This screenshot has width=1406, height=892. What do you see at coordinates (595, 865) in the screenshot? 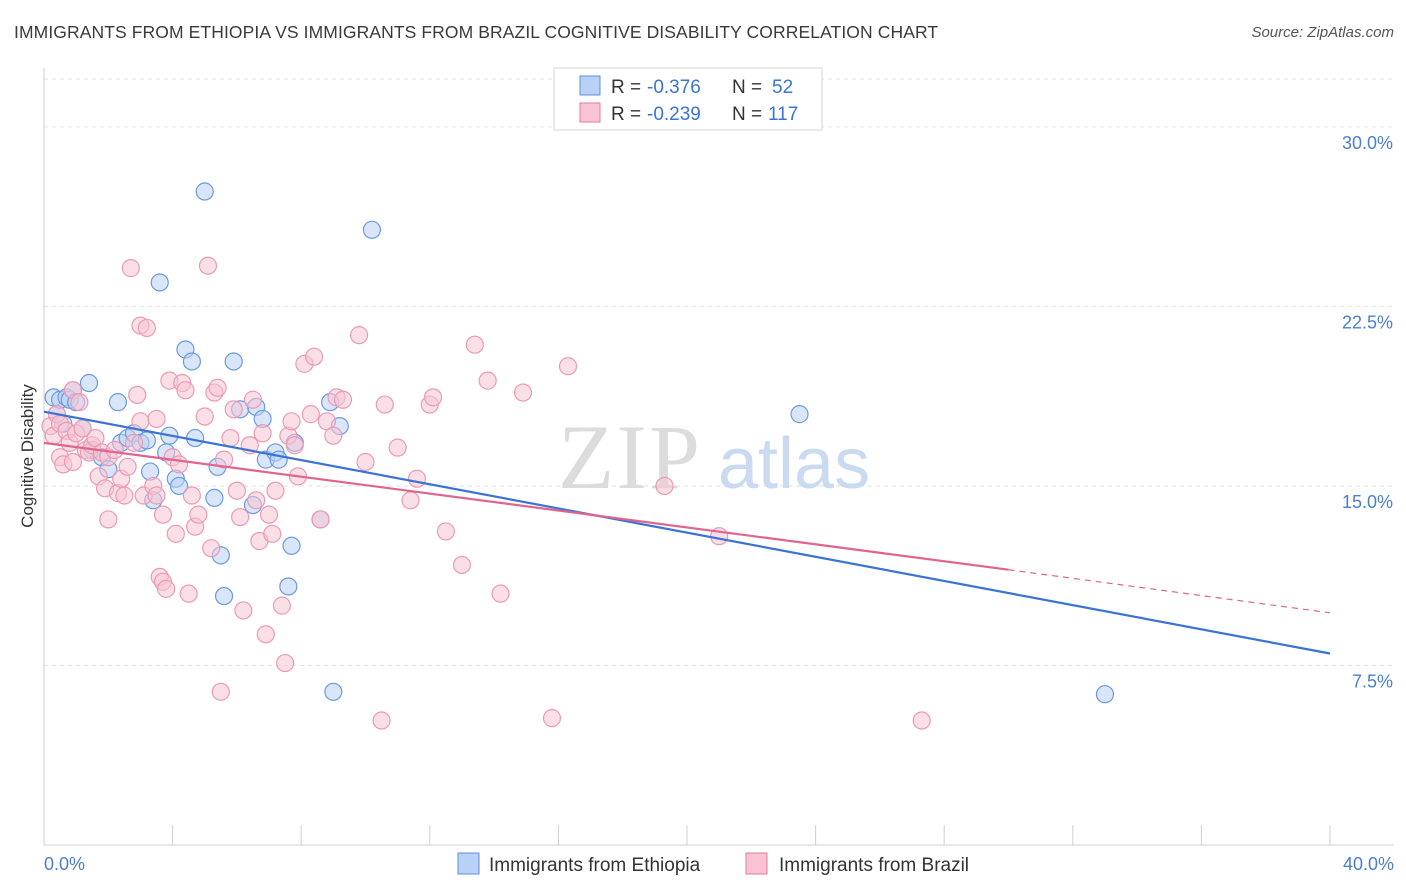
I see `bottom-legend-label-ethiopia: Immigrants from Ethiopia` at bounding box center [595, 865].